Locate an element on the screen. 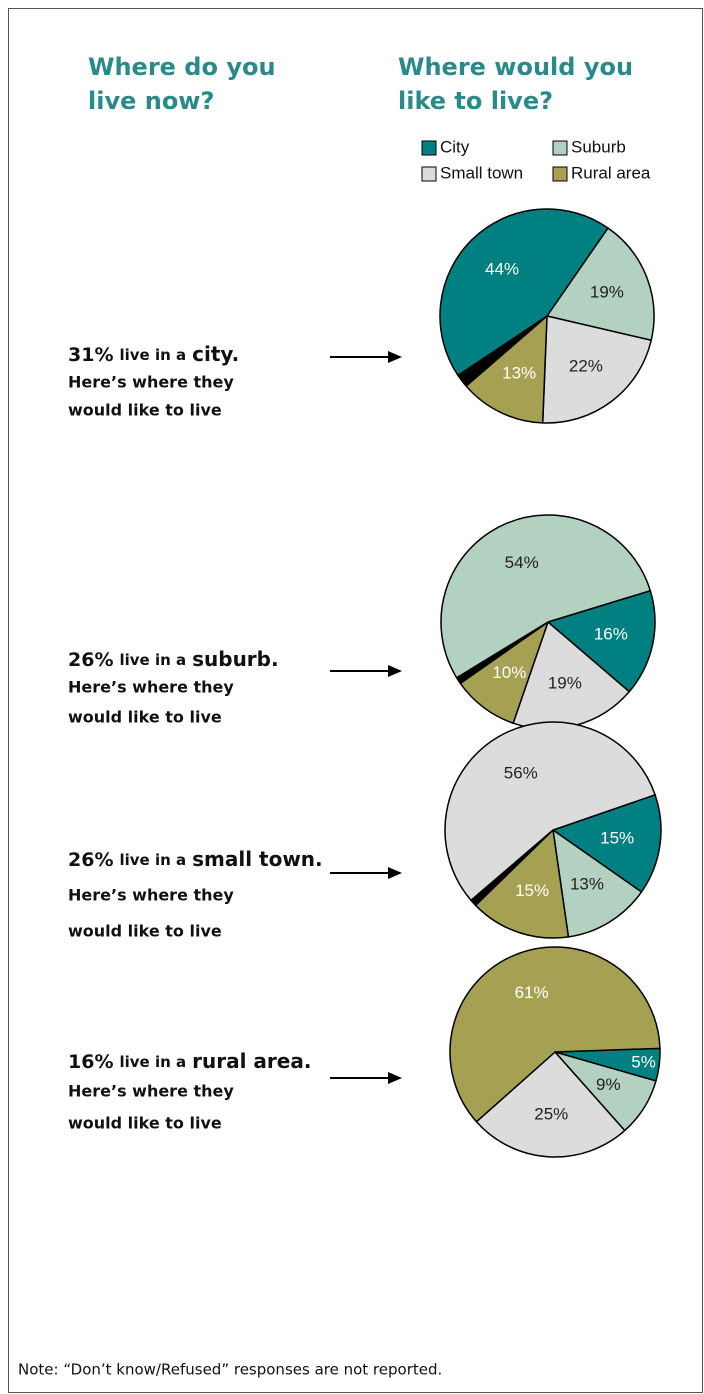  pie-label: 16% is located at coordinates (611, 634).